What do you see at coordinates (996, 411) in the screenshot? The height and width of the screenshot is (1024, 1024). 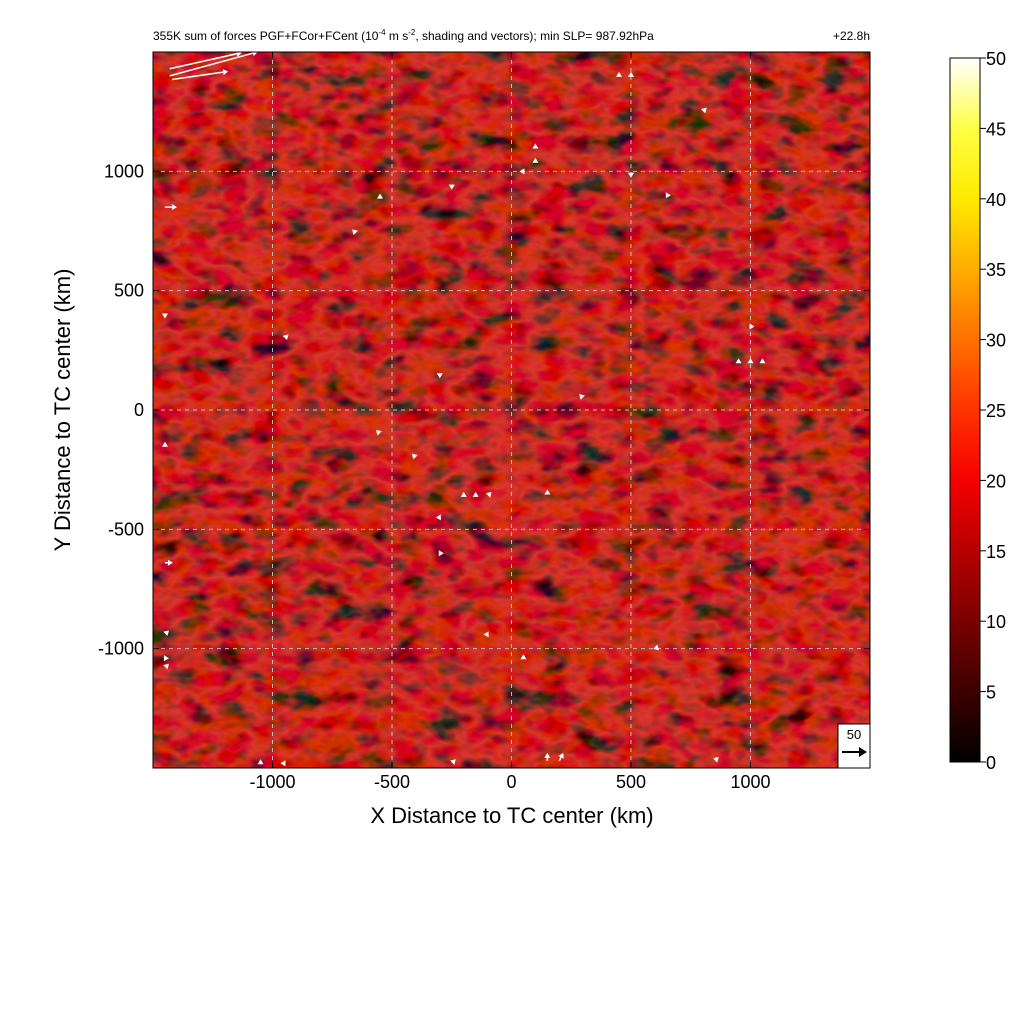 I see `colorbar-tick-label: 25` at bounding box center [996, 411].